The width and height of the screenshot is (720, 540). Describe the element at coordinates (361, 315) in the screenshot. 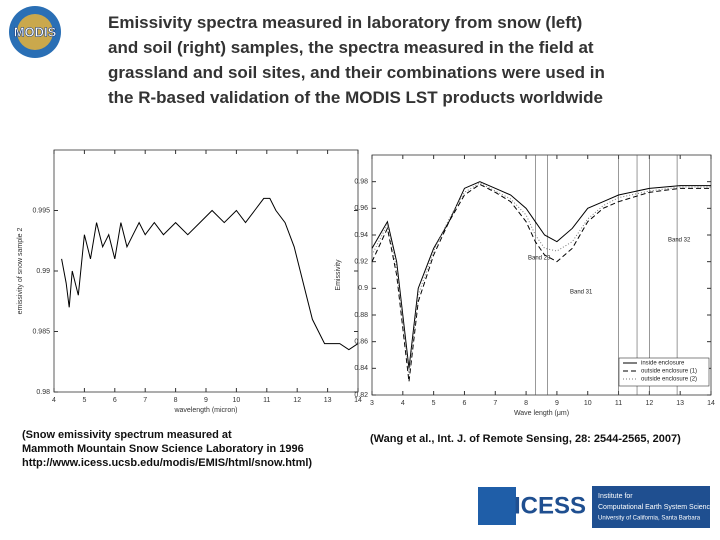

I see `y-tick-label: 0.88` at that location.